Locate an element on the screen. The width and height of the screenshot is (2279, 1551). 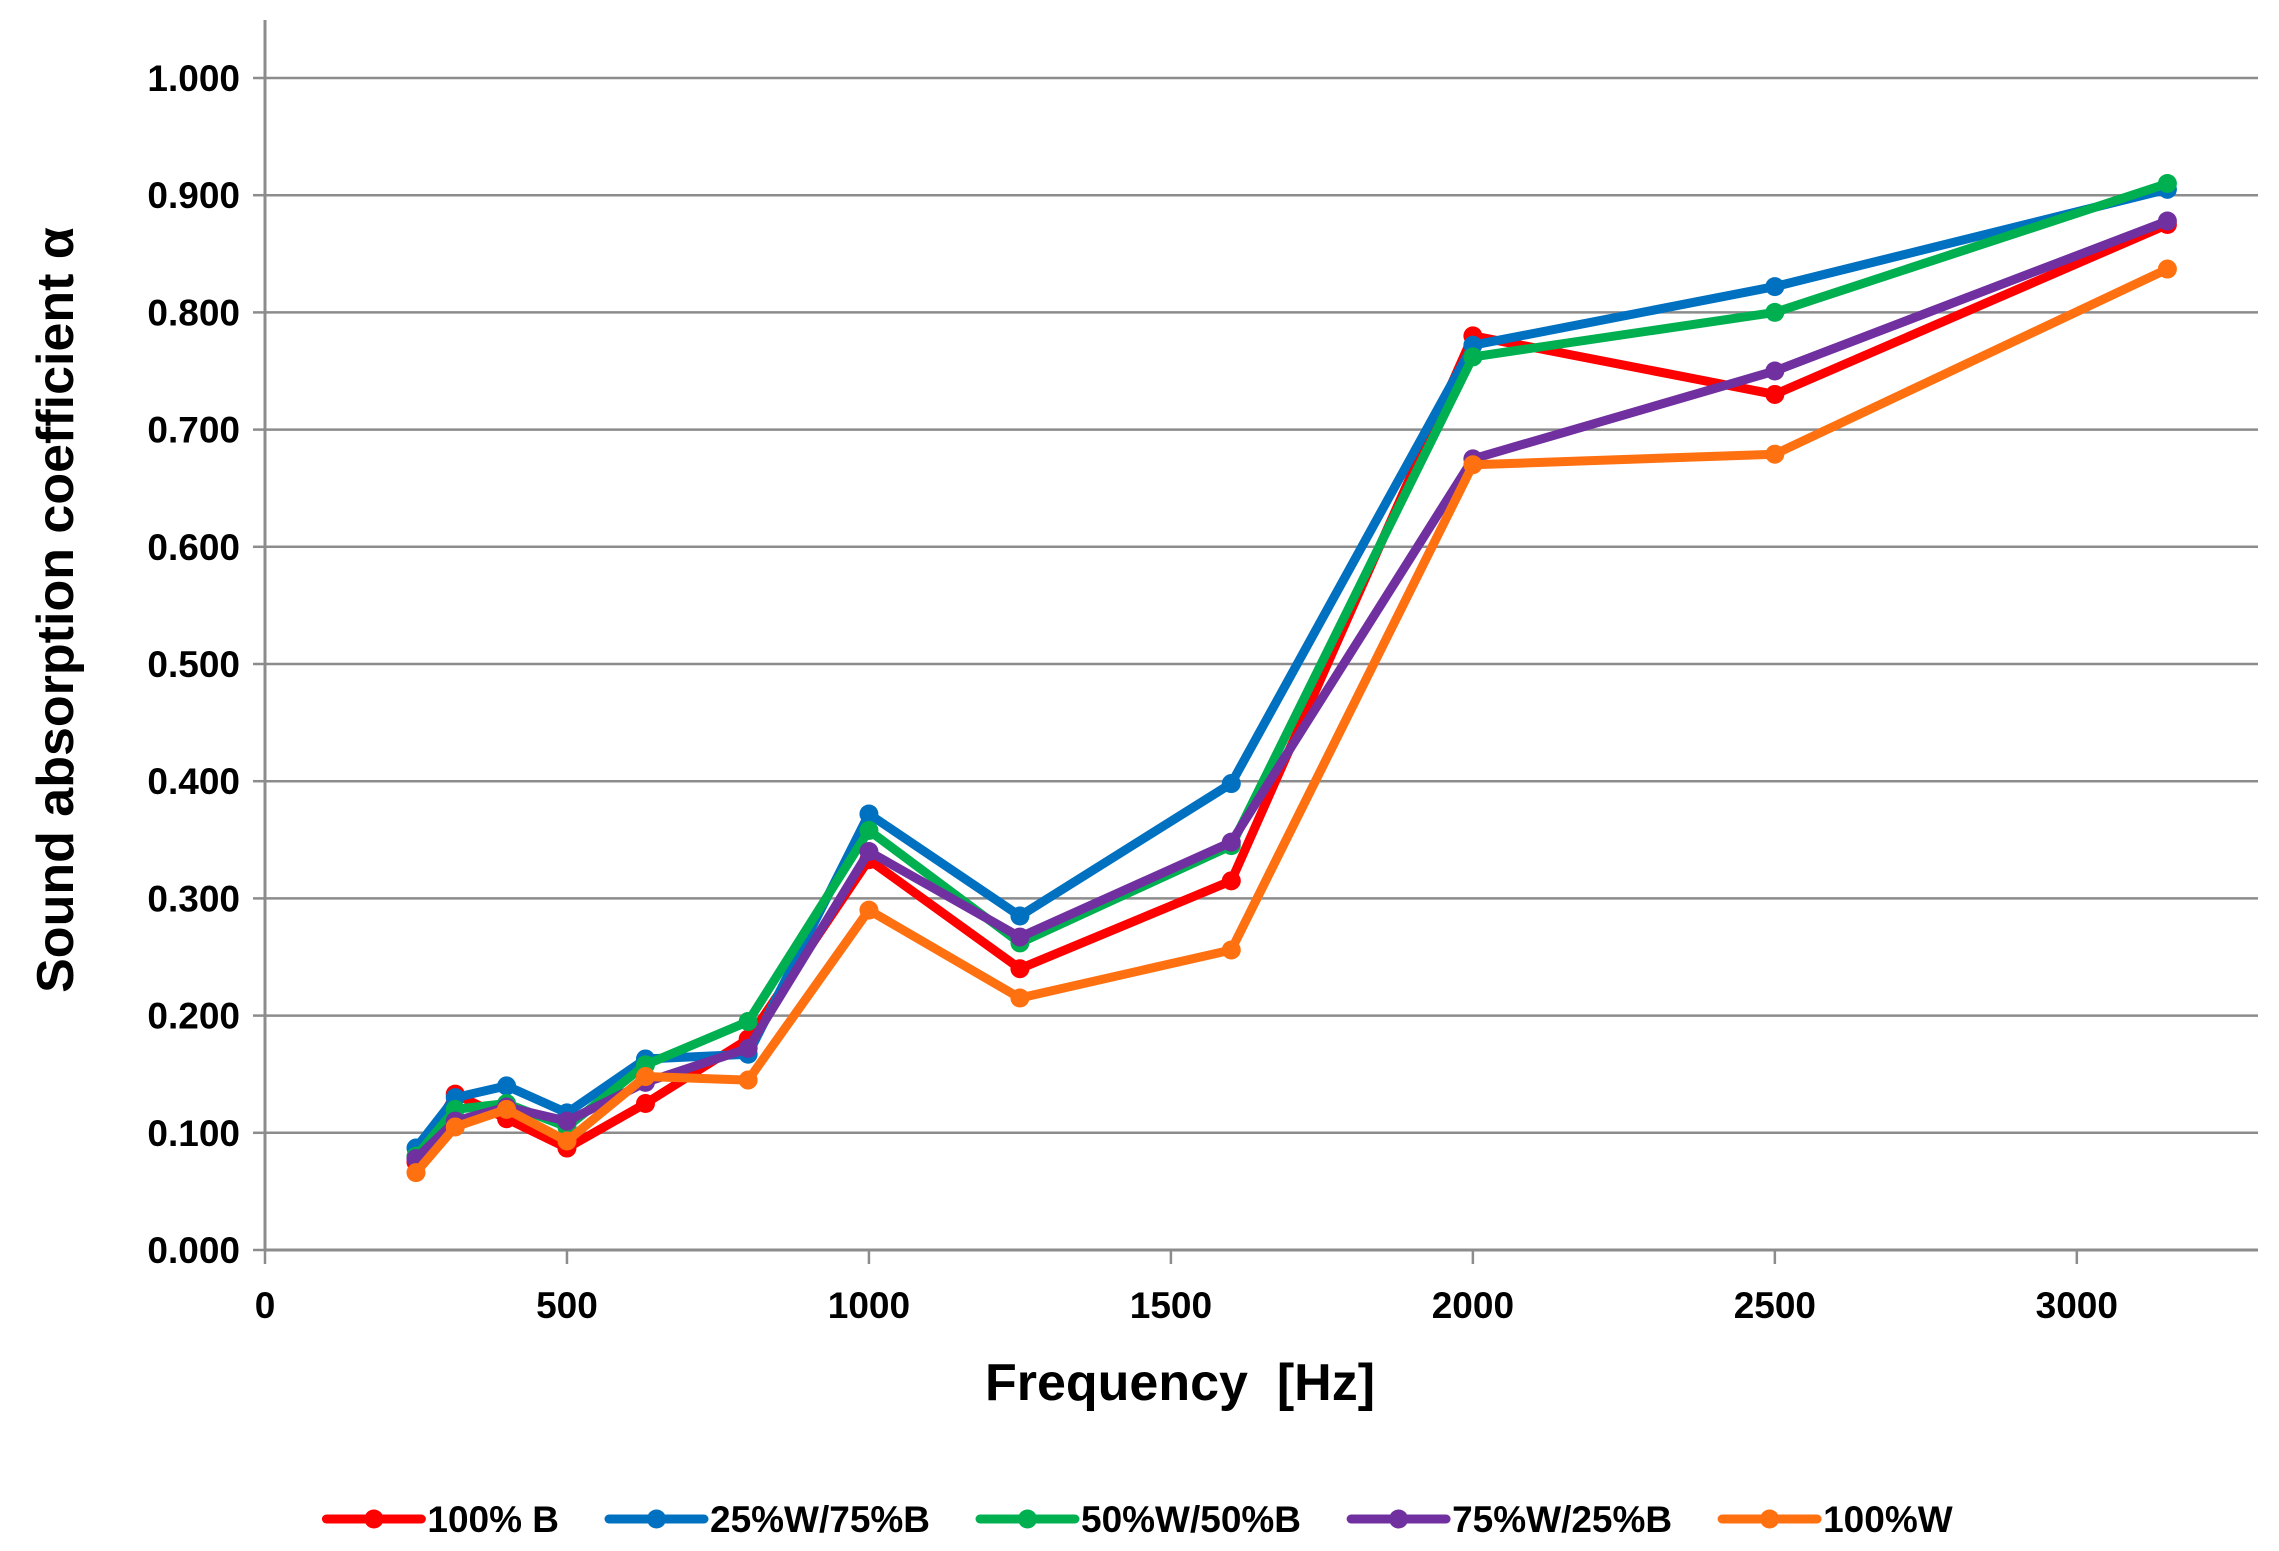
legend-label: 50%W/50%B is located at coordinates (1191, 1519).